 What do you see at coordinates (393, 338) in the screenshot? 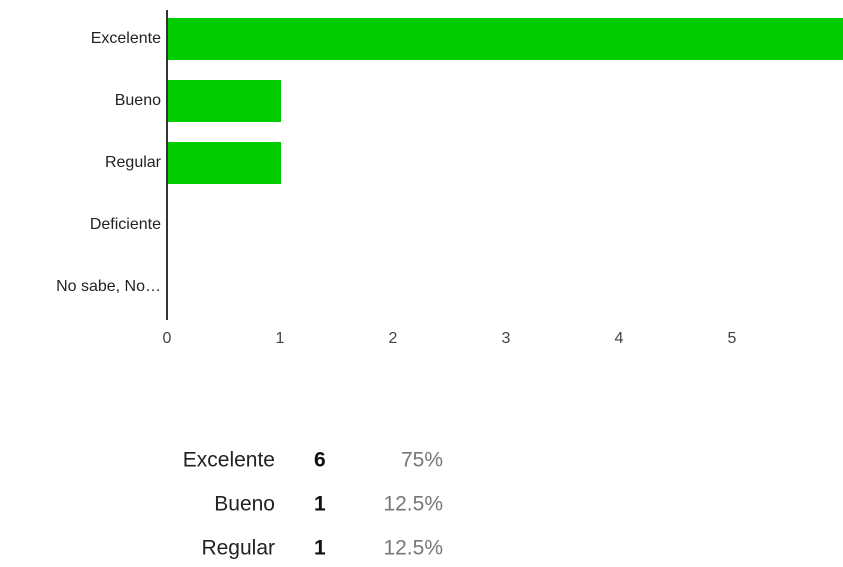
I see `x-tick-label: 2` at bounding box center [393, 338].